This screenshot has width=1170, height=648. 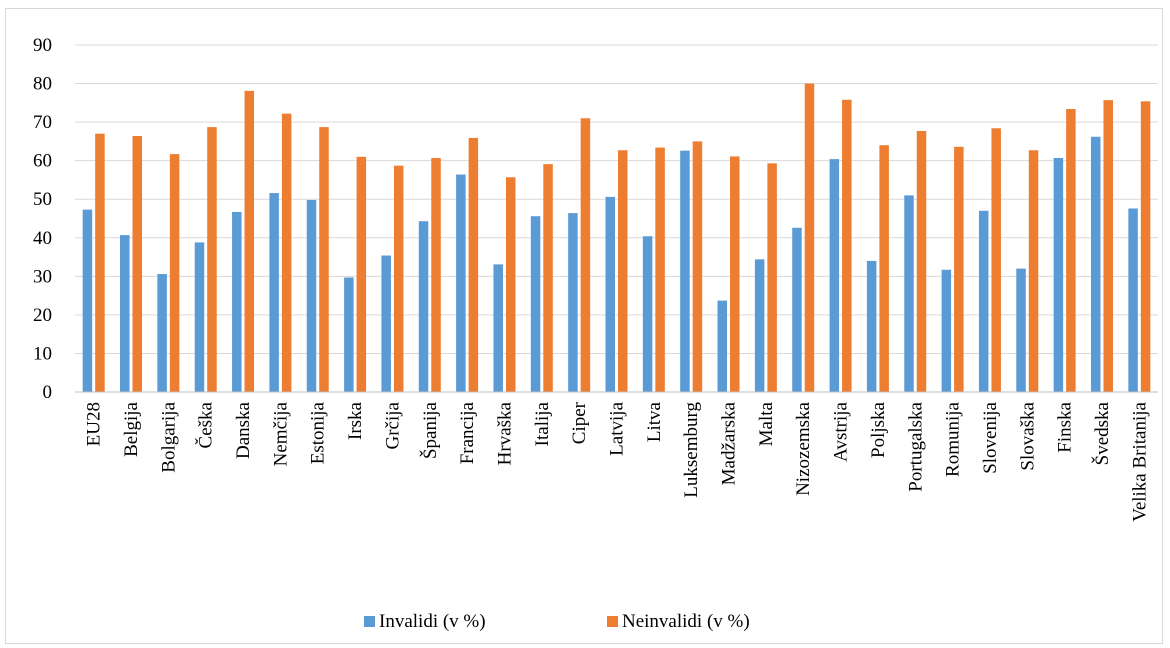 I want to click on x-tick-label: Luksemburg, so click(x=691, y=450).